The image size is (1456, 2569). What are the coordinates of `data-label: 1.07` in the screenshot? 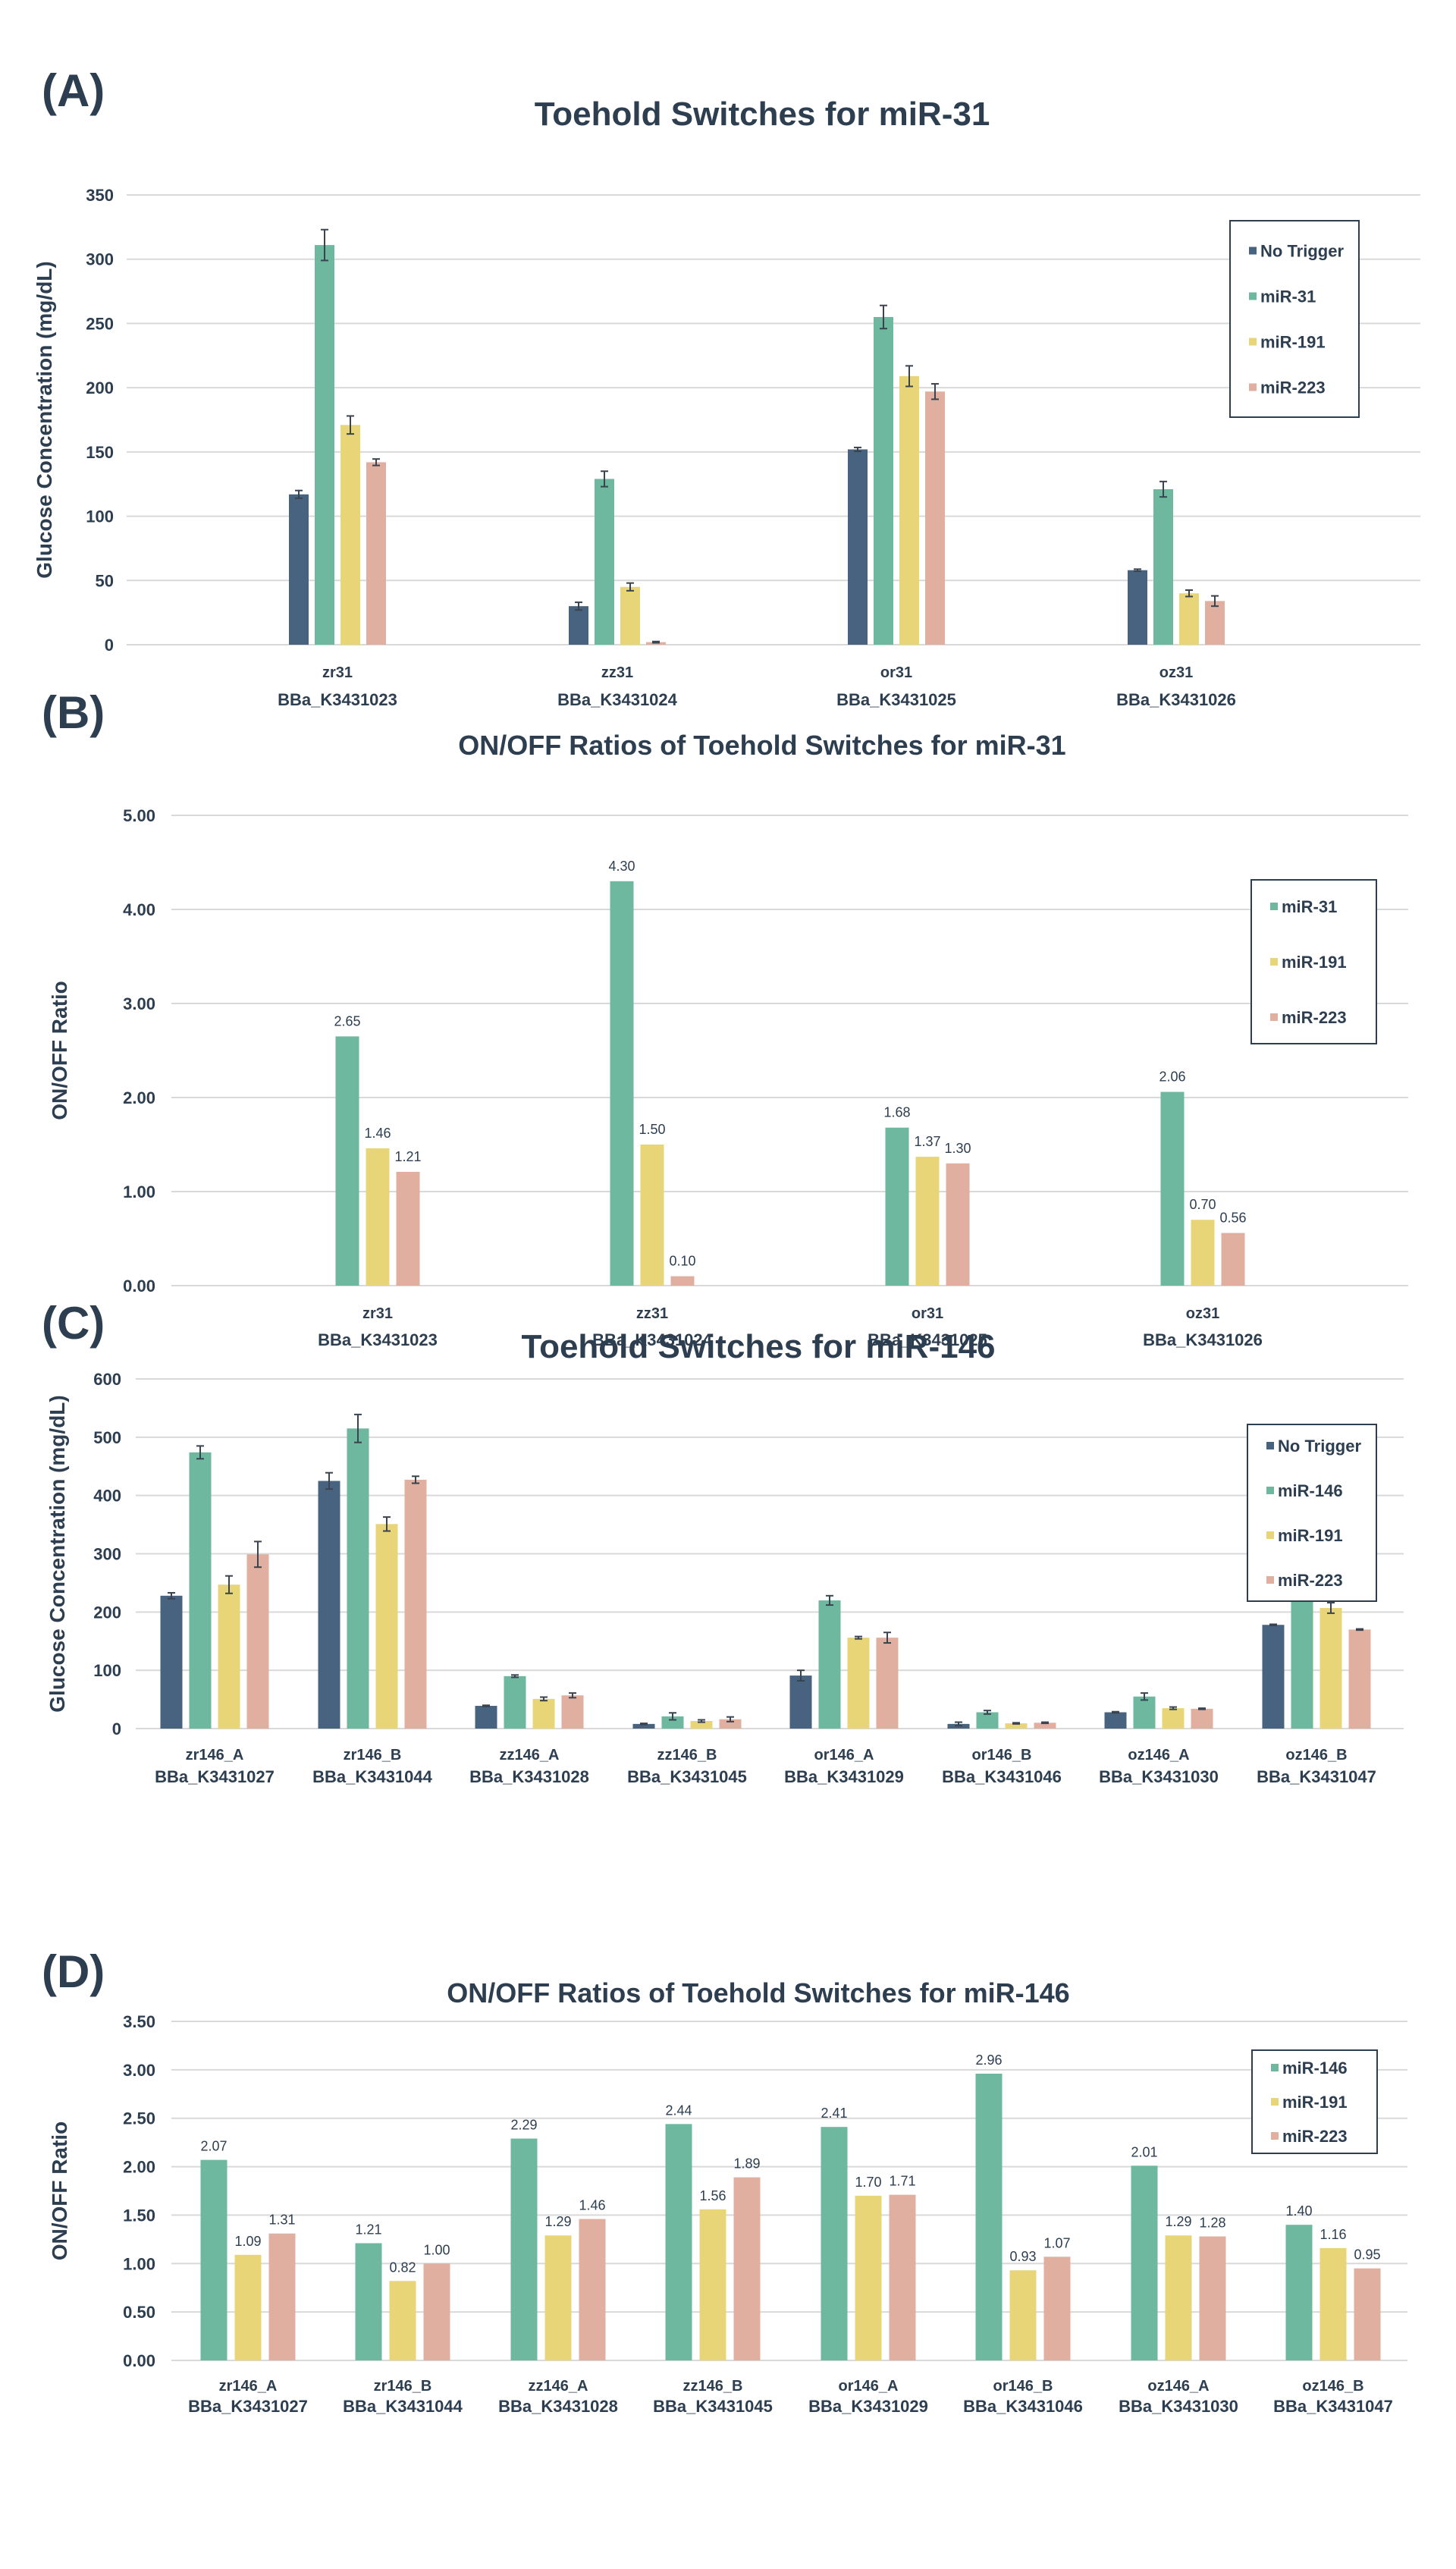 It's located at (1056, 2242).